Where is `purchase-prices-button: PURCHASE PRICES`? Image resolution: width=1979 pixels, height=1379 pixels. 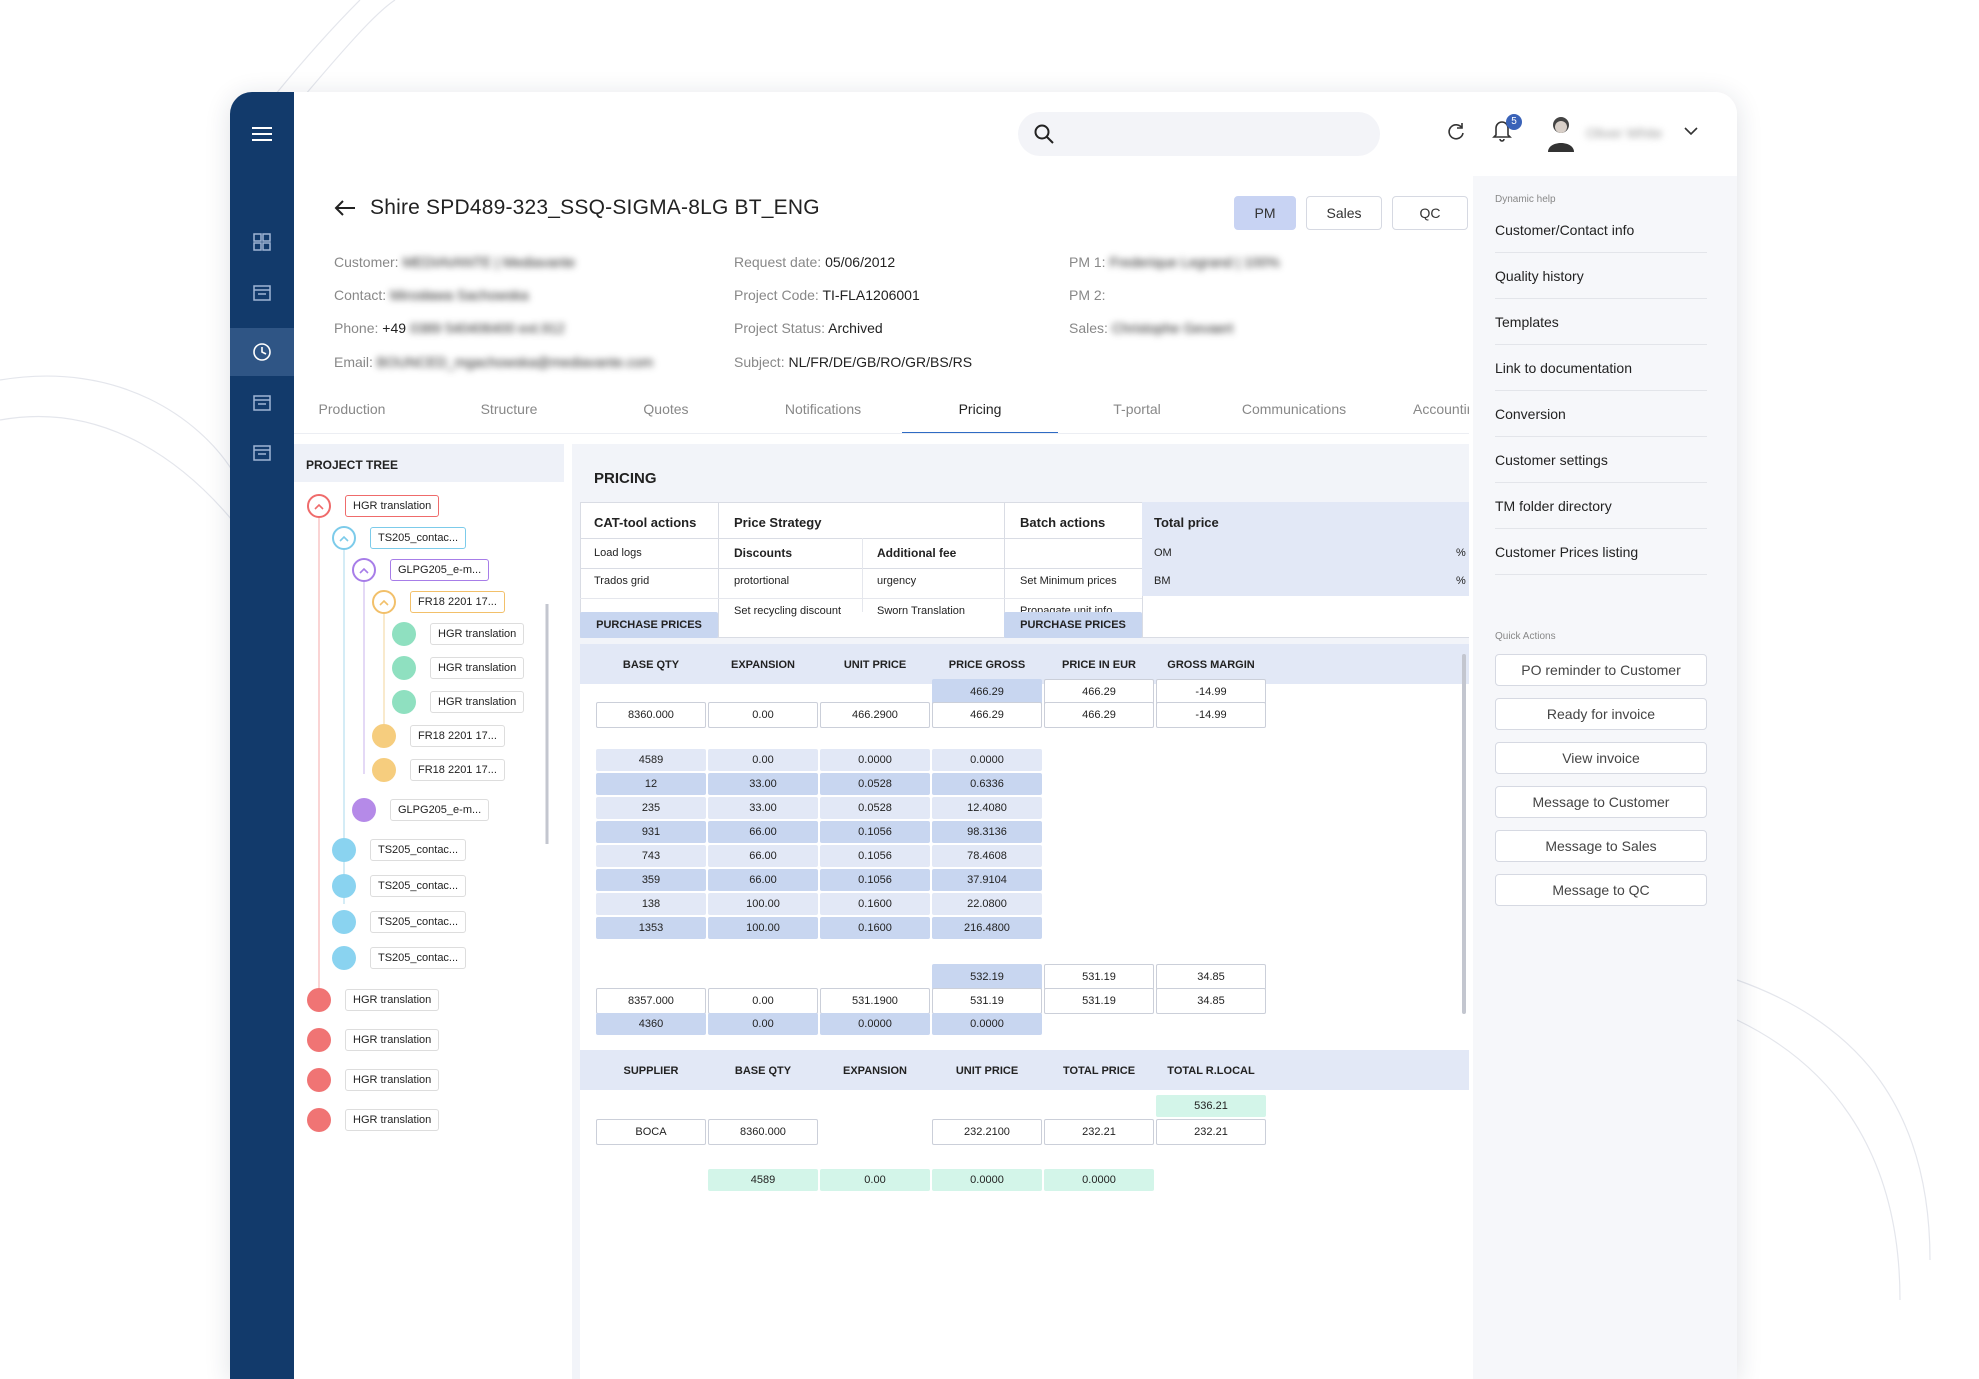
purchase-prices-button: PURCHASE PRICES is located at coordinates (649, 625).